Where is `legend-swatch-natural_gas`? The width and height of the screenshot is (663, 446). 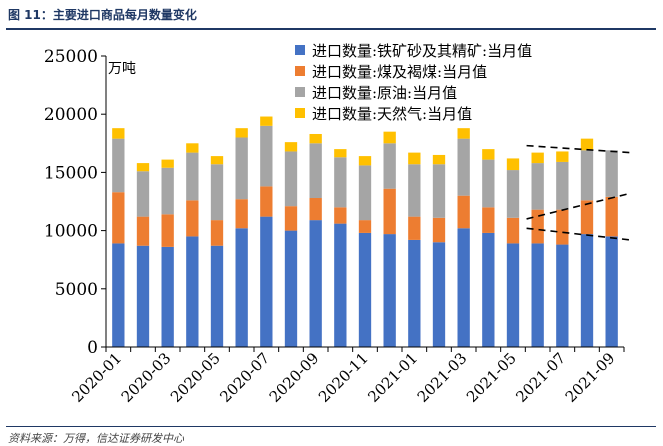
legend-swatch-natural_gas is located at coordinates (300, 113).